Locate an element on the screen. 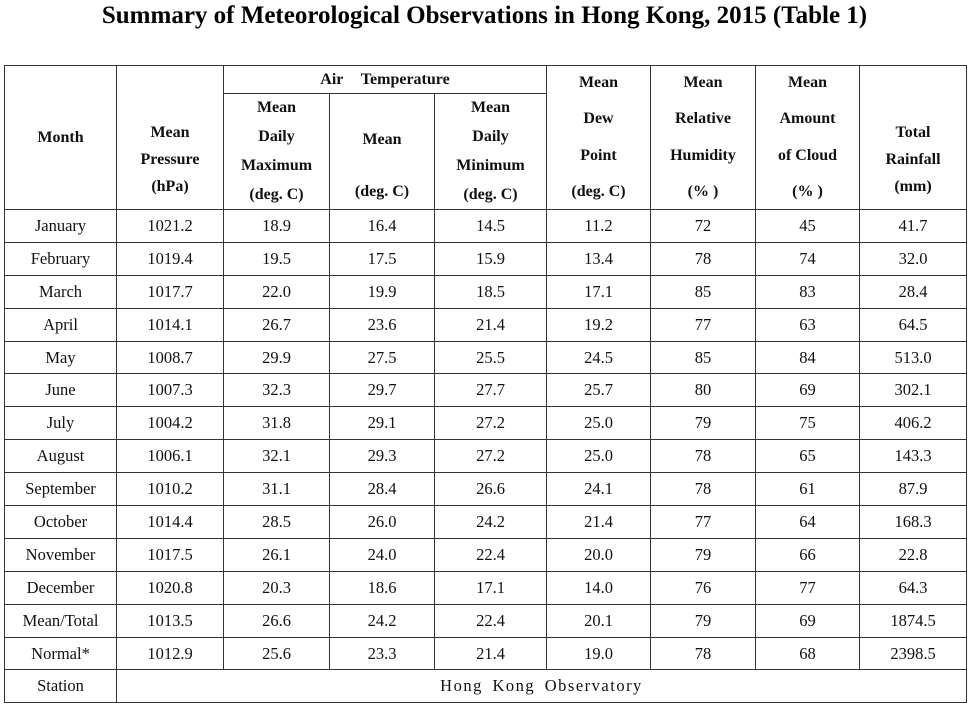 The height and width of the screenshot is (708, 969). cell-pressure: 1004.2 is located at coordinates (170, 423).